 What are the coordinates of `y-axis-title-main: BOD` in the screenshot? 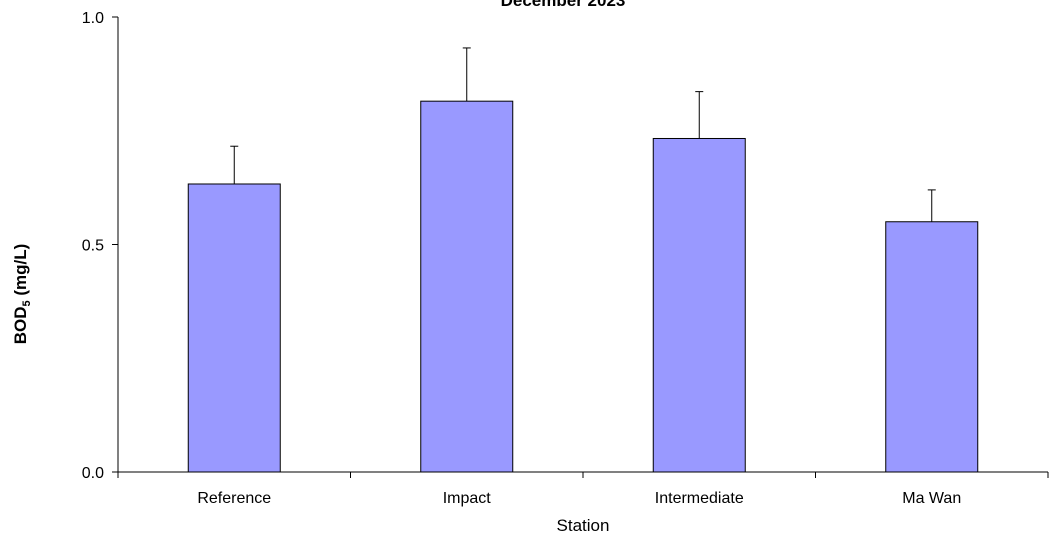 It's located at (20, 326).